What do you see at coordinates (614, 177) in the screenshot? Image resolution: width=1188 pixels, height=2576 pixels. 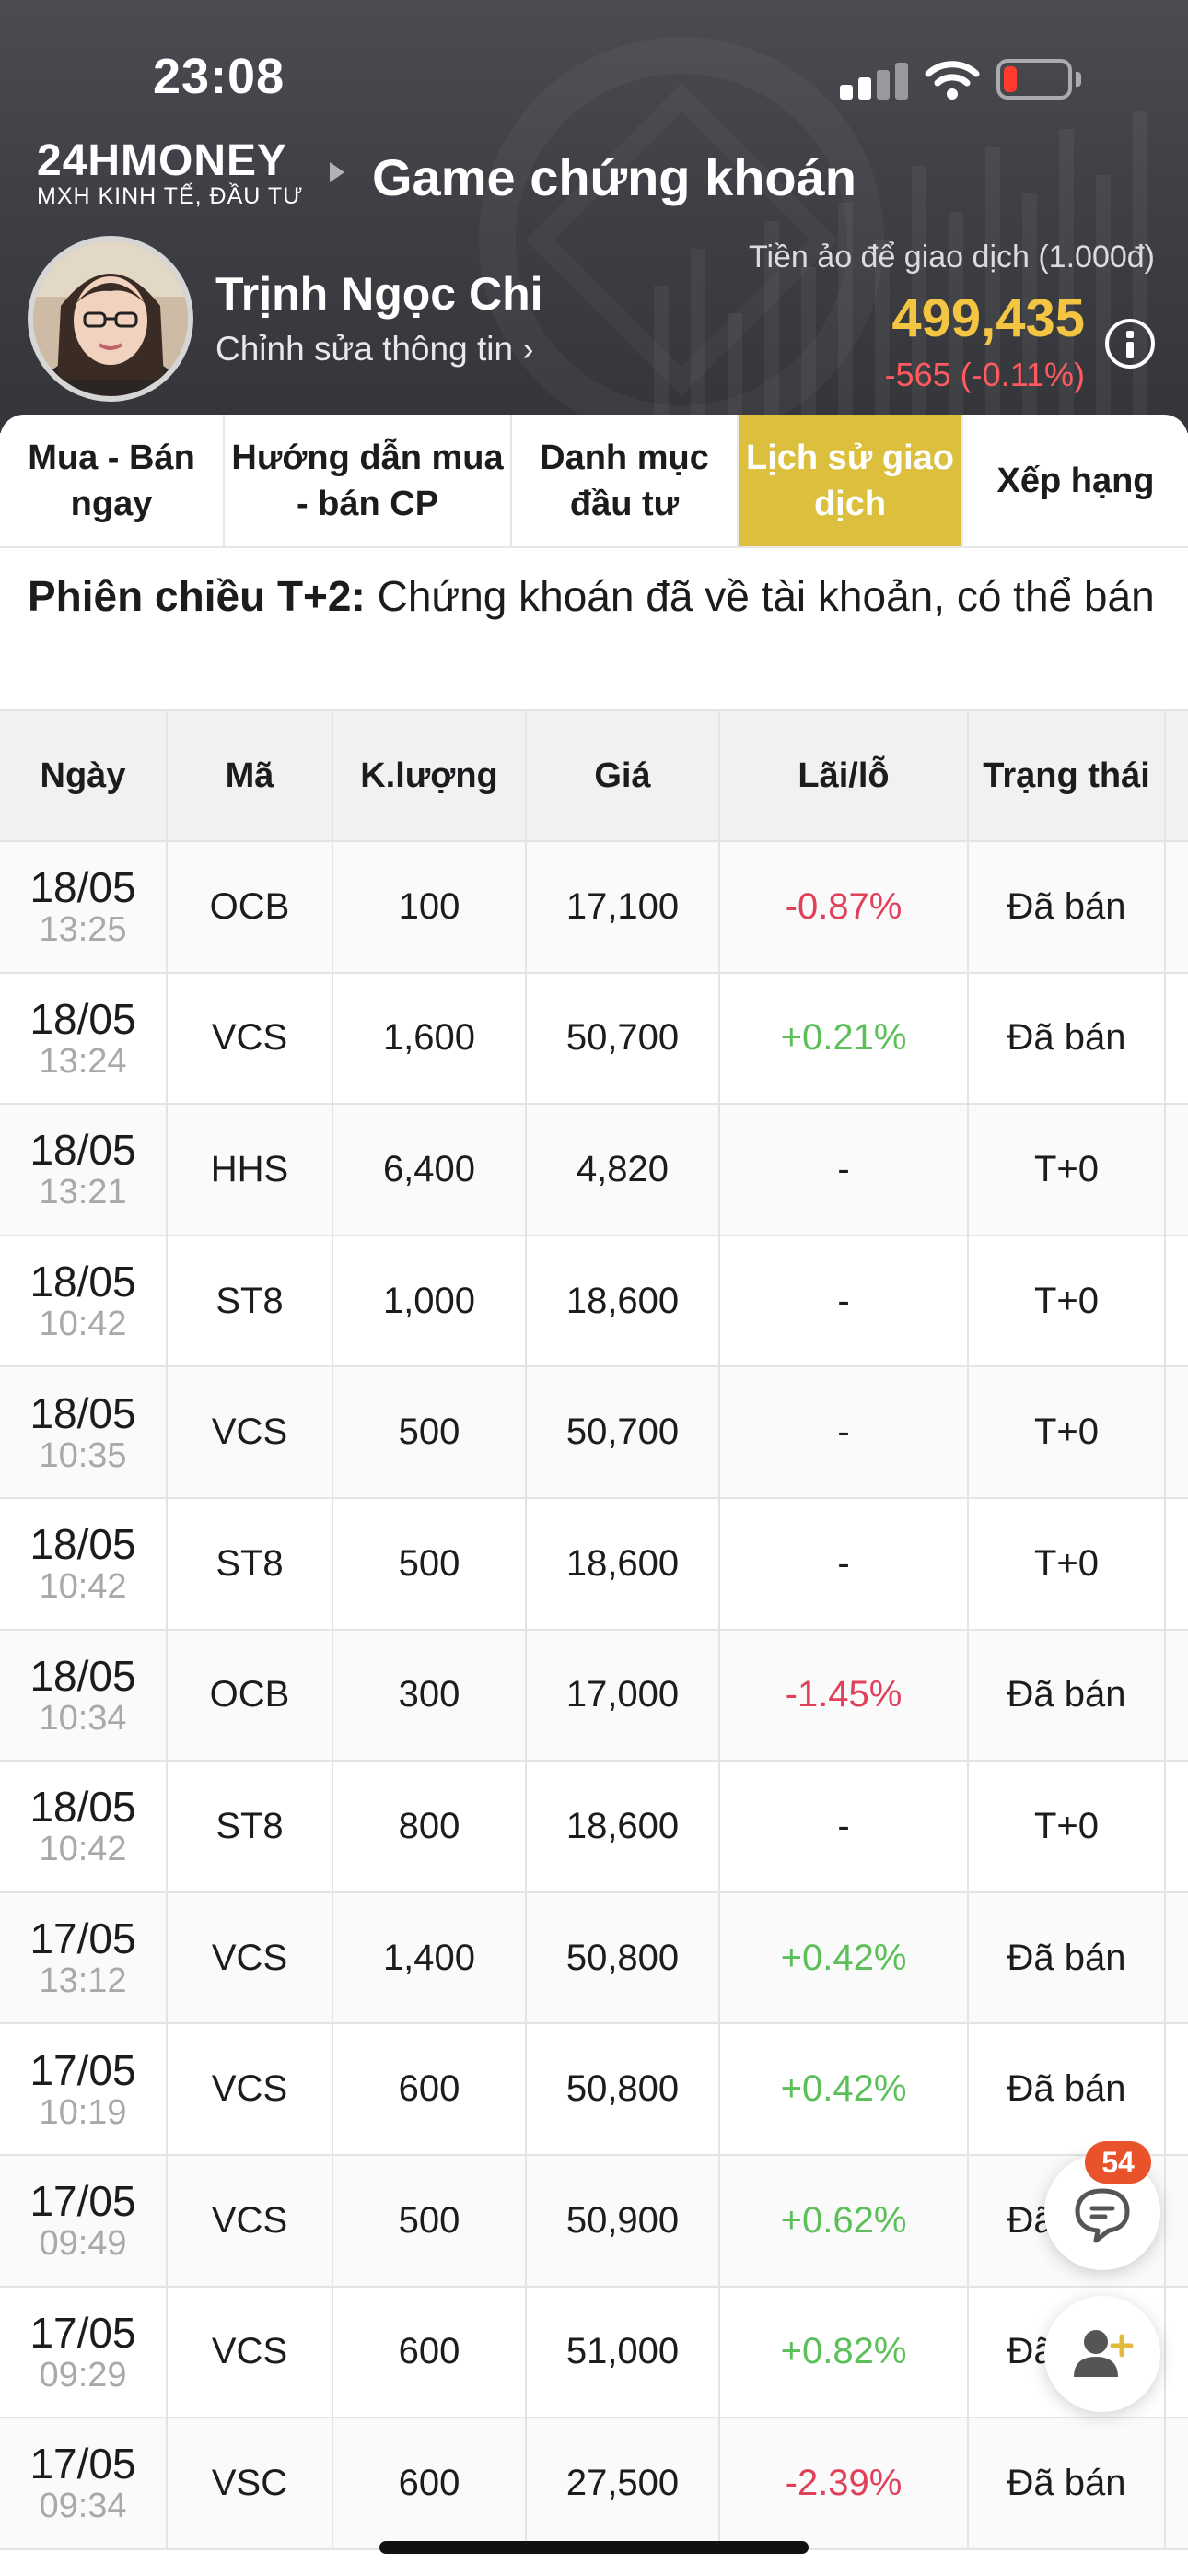 I see `page-title: Game chứng khoán` at bounding box center [614, 177].